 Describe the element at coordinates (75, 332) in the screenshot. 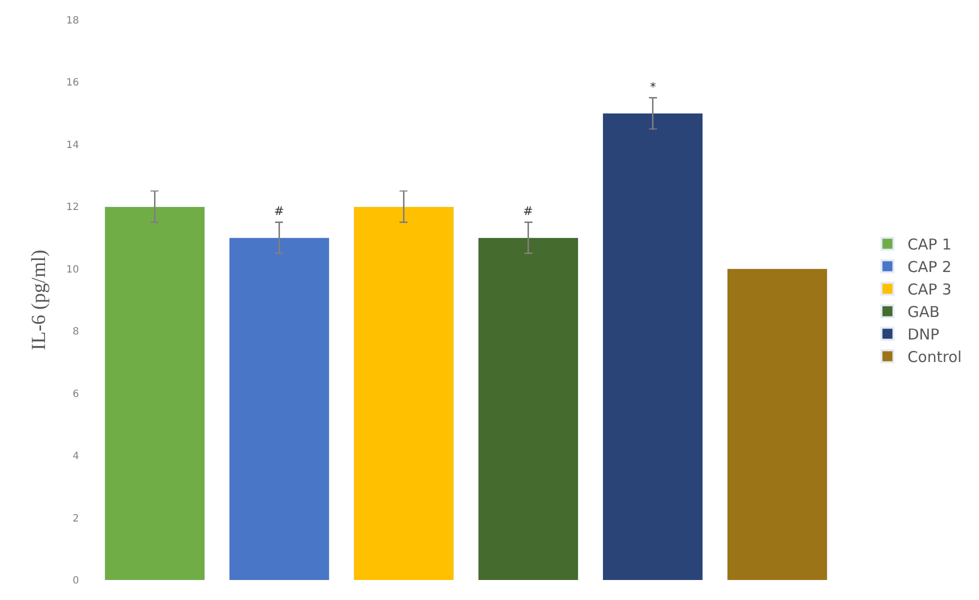

I see `y-tick-label: 8` at that location.